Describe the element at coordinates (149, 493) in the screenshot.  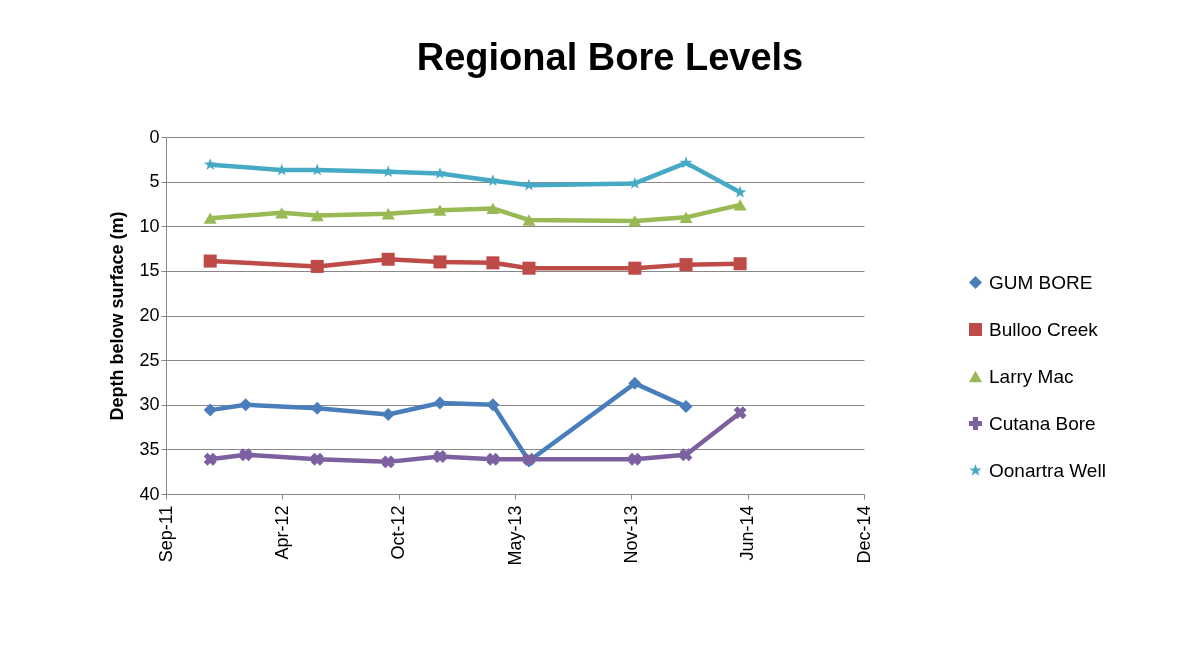
I see `y-tick-label: 40` at that location.